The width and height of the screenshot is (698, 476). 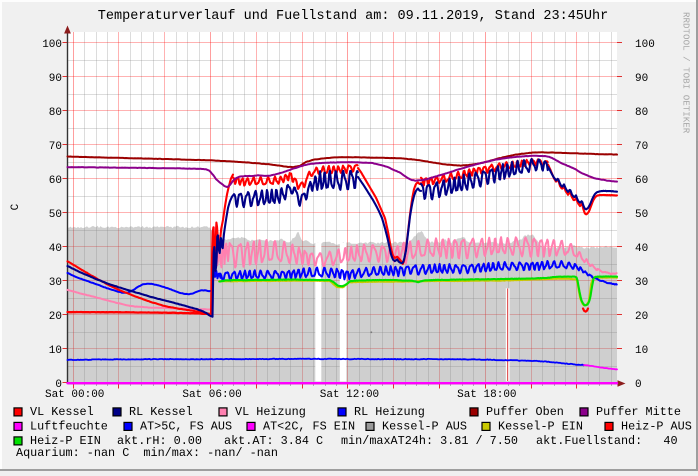 I want to click on svg-text: AT<2C, FS EIN, so click(x=309, y=427).